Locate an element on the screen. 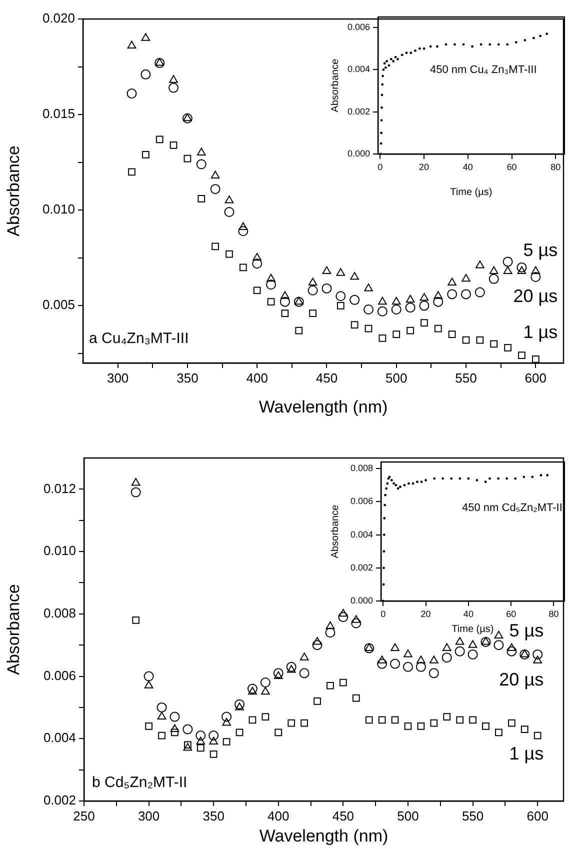 The width and height of the screenshot is (569, 849). x-tick-label: 550 is located at coordinates (466, 378).